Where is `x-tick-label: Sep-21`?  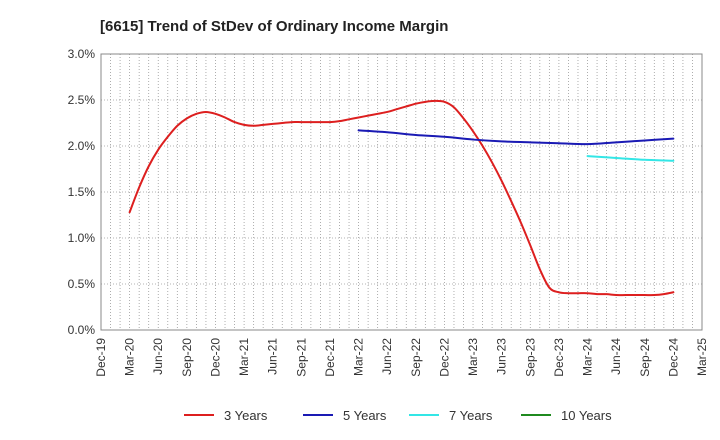 x-tick-label: Sep-21 is located at coordinates (301, 357).